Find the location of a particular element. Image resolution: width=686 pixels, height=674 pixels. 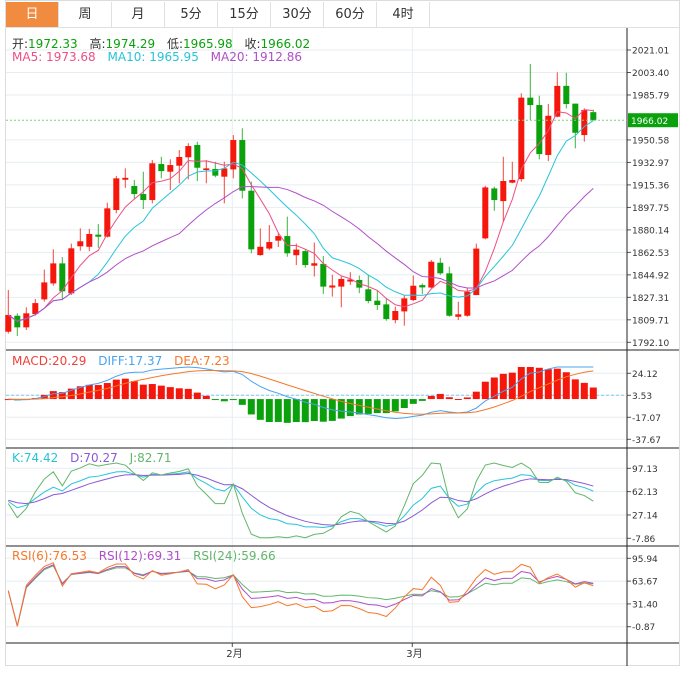

ohlc-legend: 开:1972.33 高:1974.29 低:1965.98 收:1966.02 is located at coordinates (165, 43).